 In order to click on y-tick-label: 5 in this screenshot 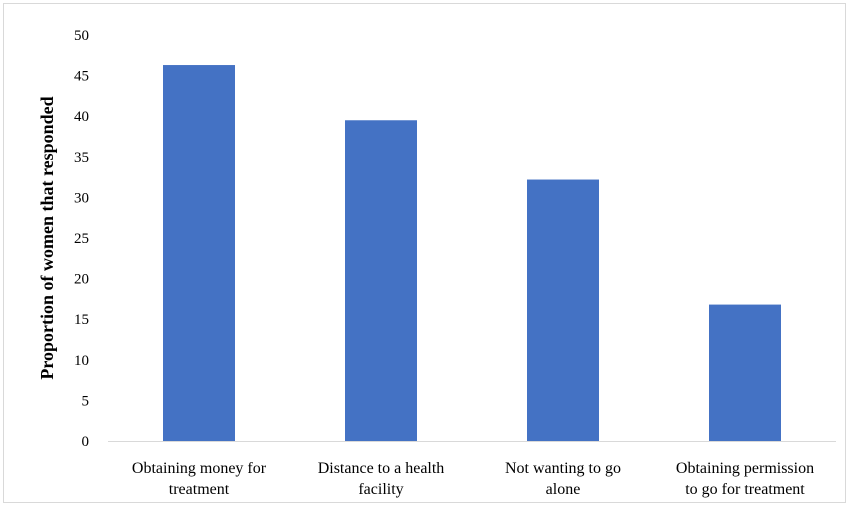, I will do `click(86, 401)`.